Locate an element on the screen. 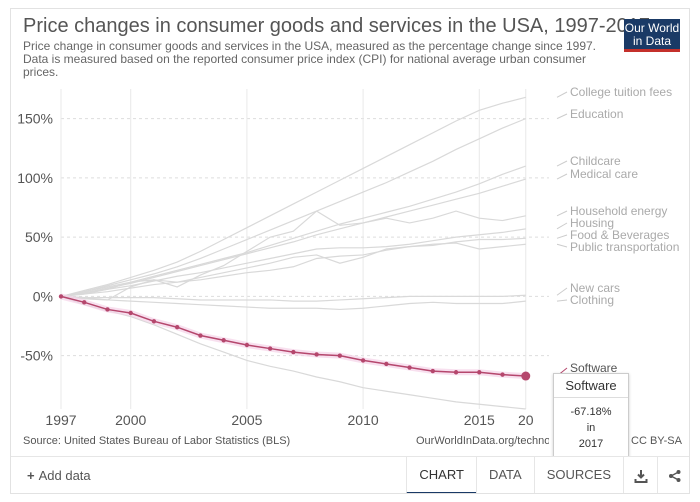 The height and width of the screenshot is (502, 700). series-label: Food & Beverages is located at coordinates (619, 235).